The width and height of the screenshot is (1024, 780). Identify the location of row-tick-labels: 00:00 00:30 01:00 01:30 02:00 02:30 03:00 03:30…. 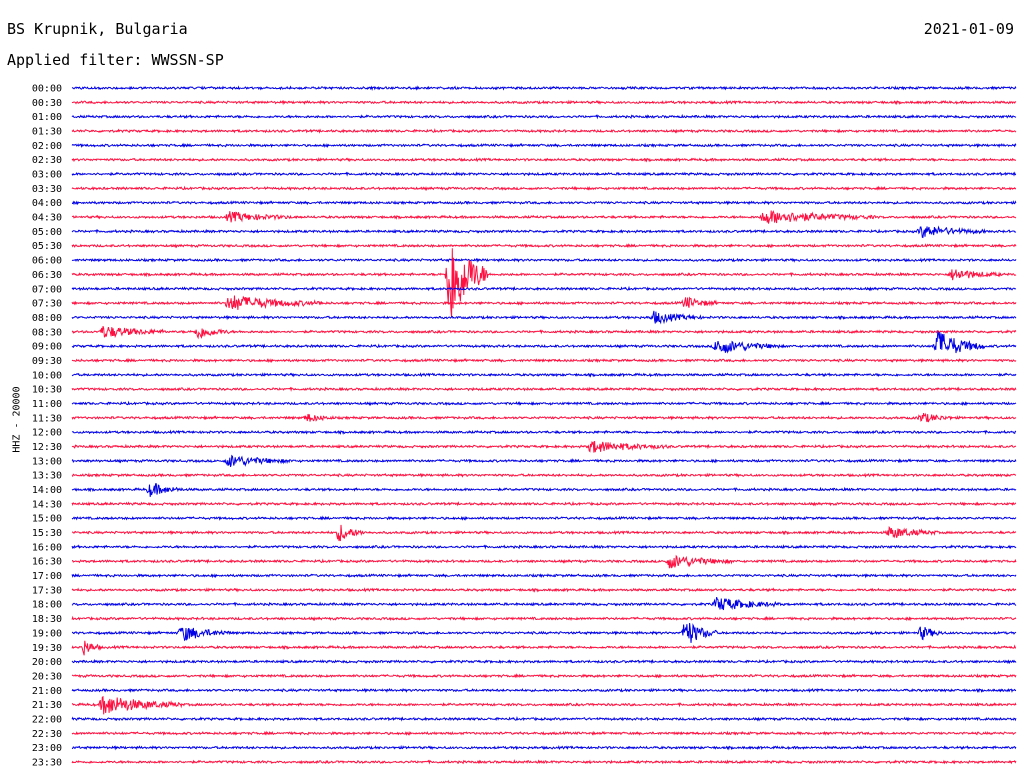
(47, 426).